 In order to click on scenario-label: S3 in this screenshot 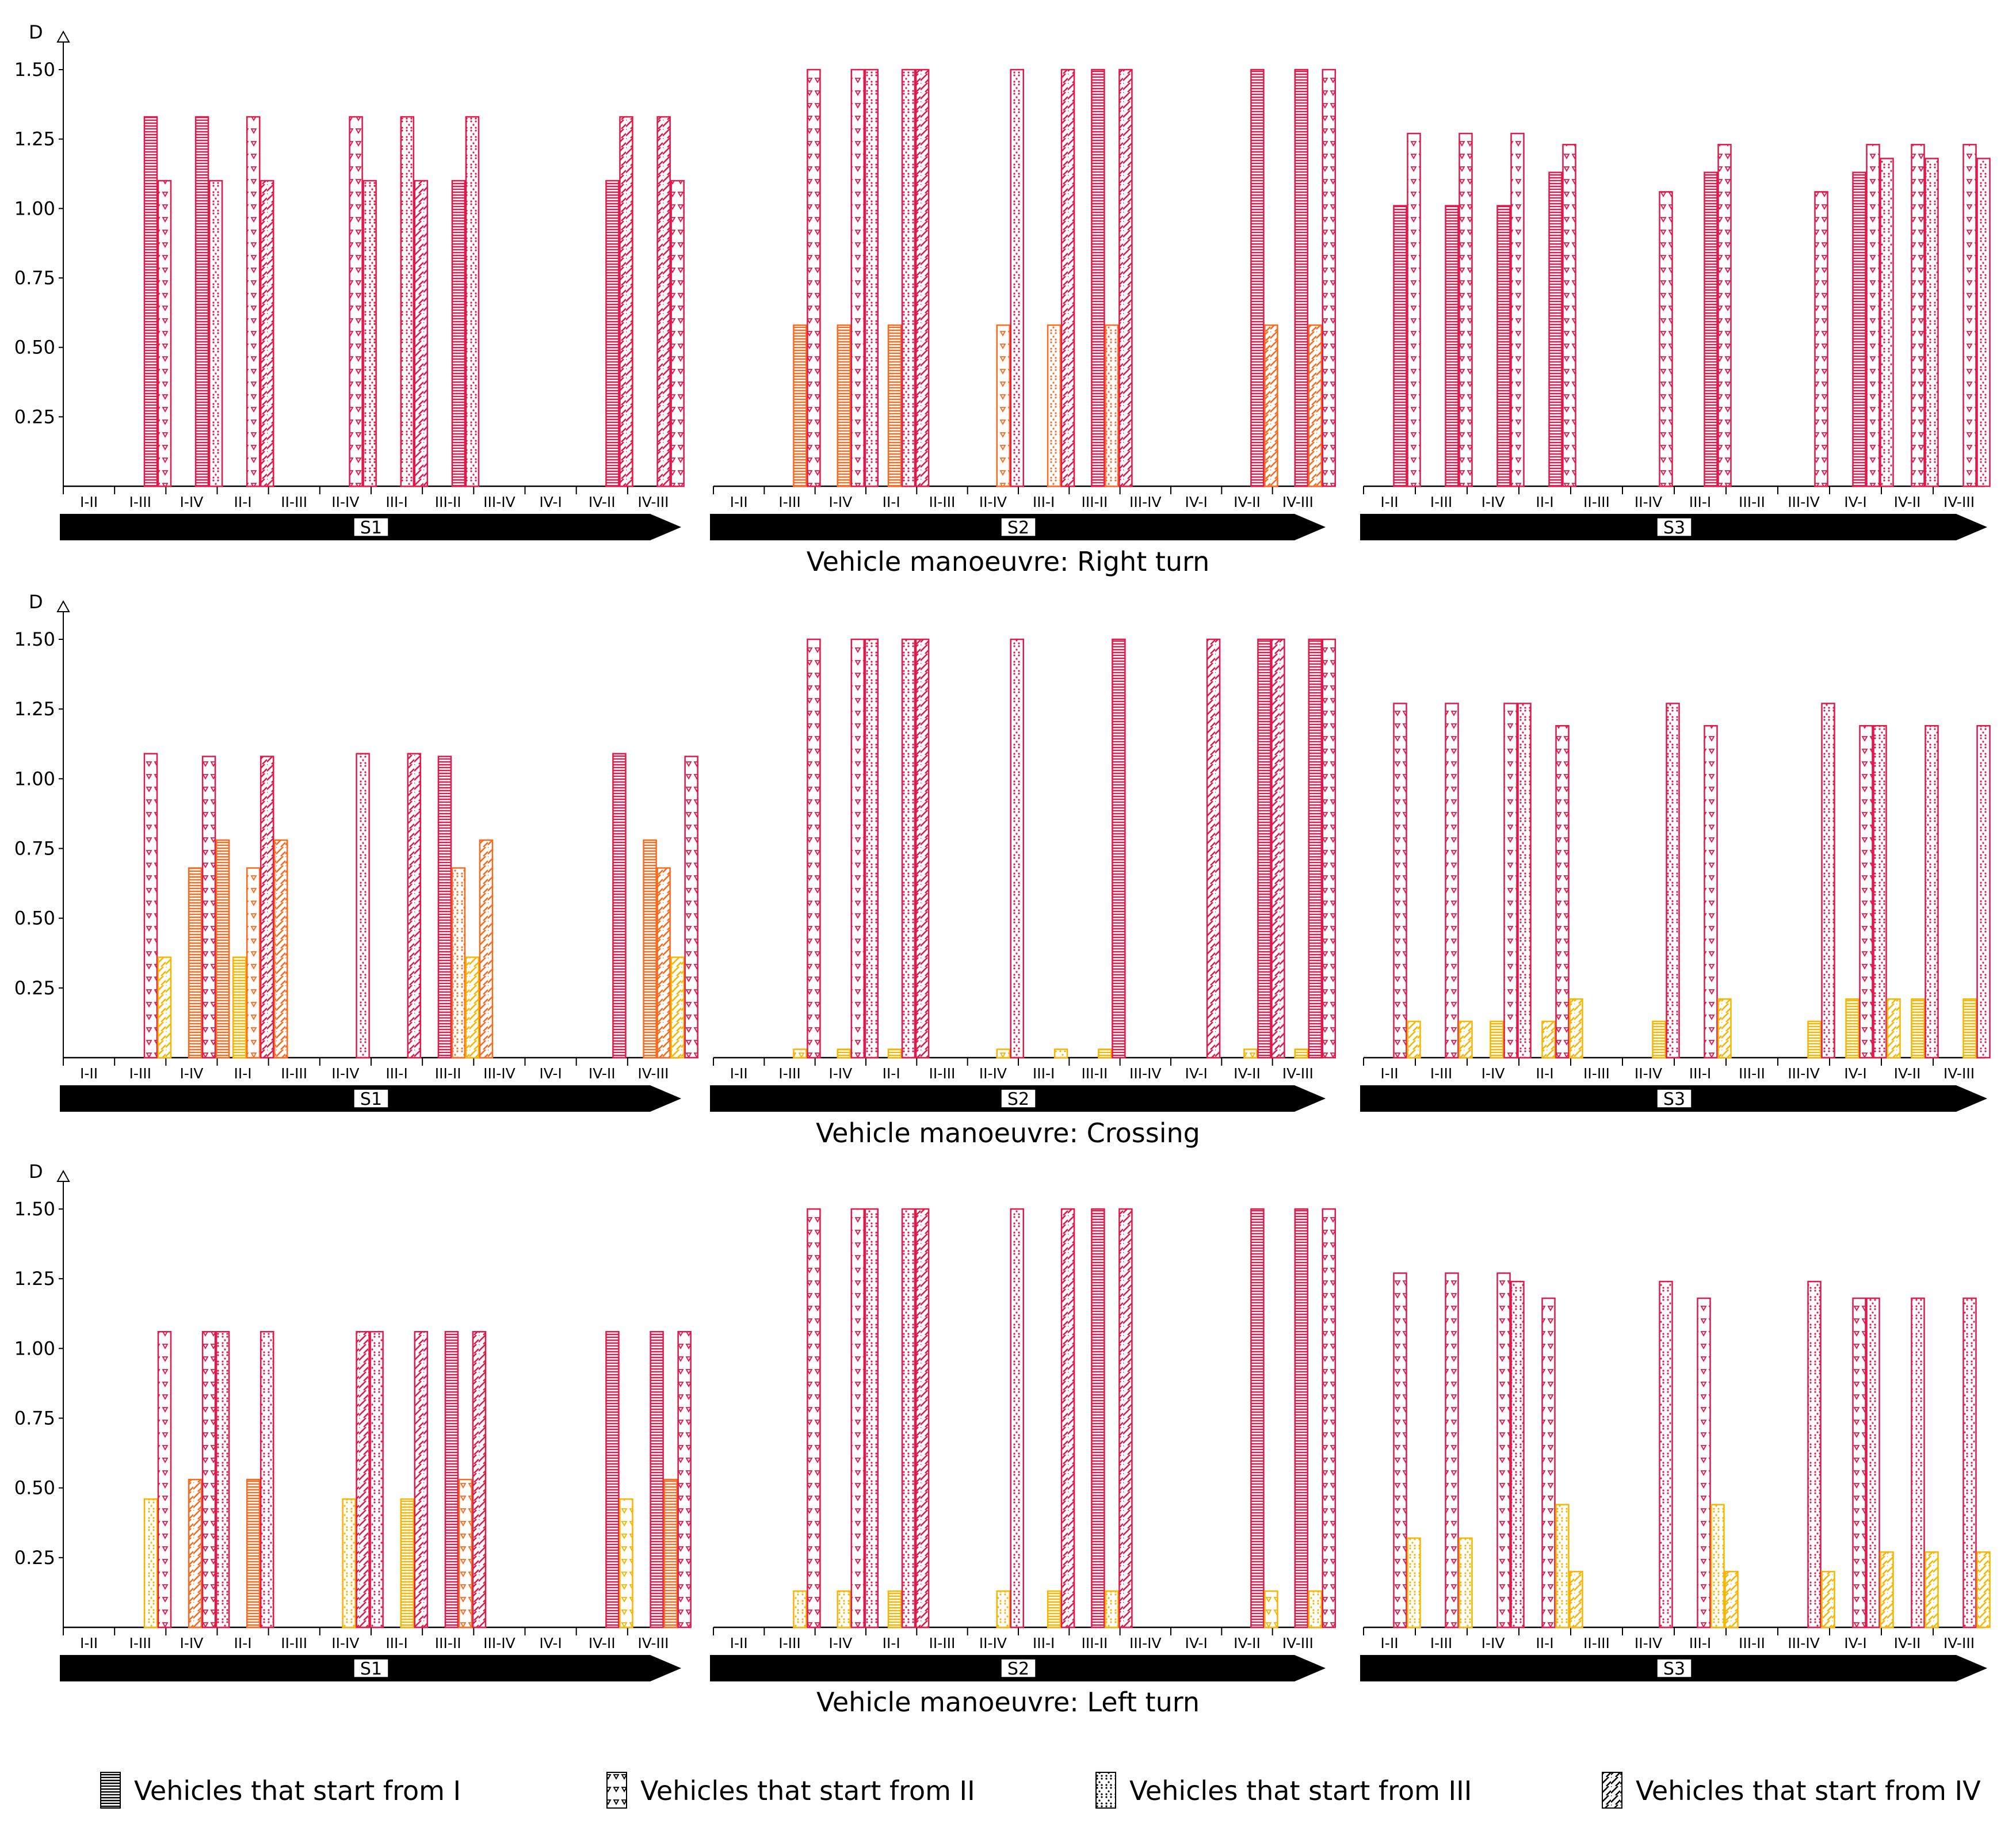, I will do `click(1674, 1099)`.